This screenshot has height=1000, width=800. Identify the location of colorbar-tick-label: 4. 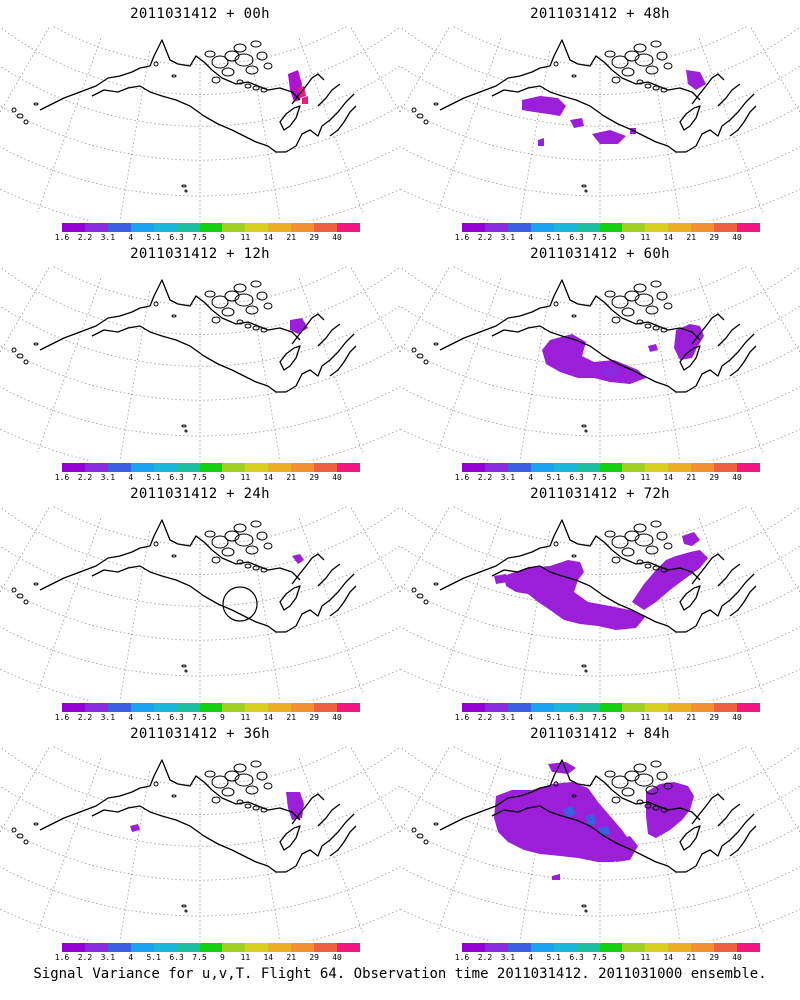
(131, 477).